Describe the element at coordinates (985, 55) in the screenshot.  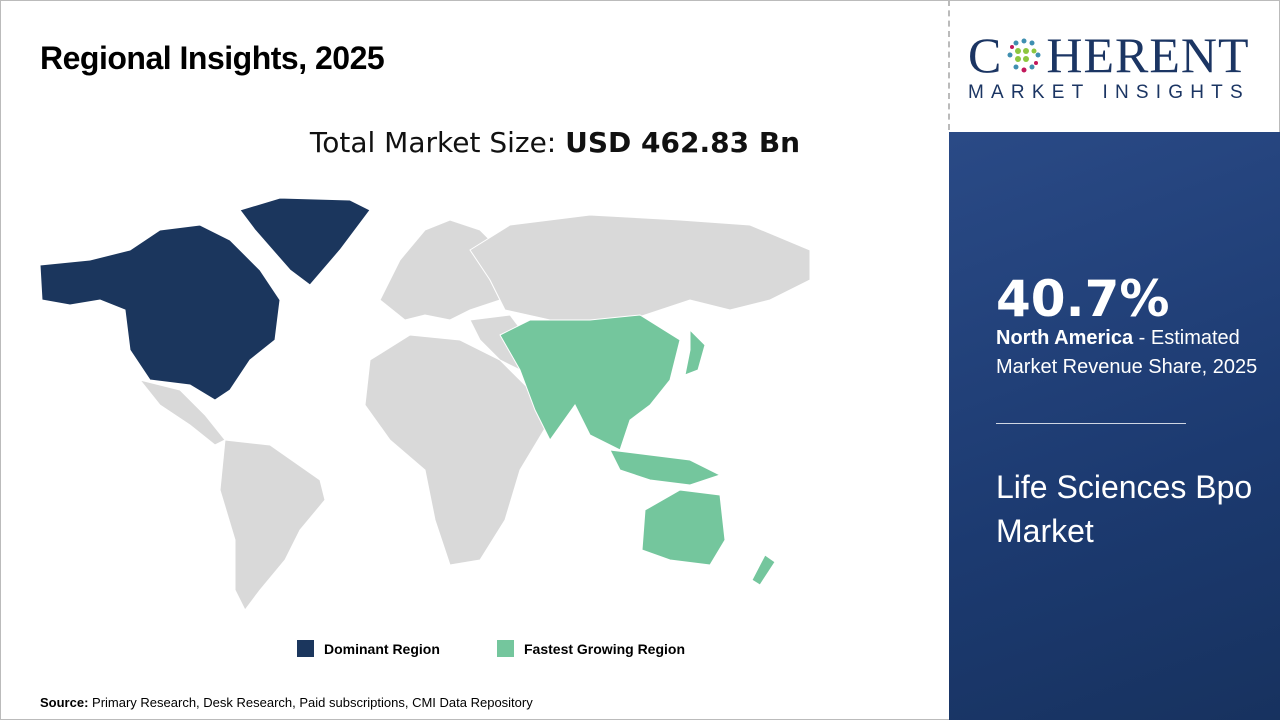
I see `logo-letter: C` at that location.